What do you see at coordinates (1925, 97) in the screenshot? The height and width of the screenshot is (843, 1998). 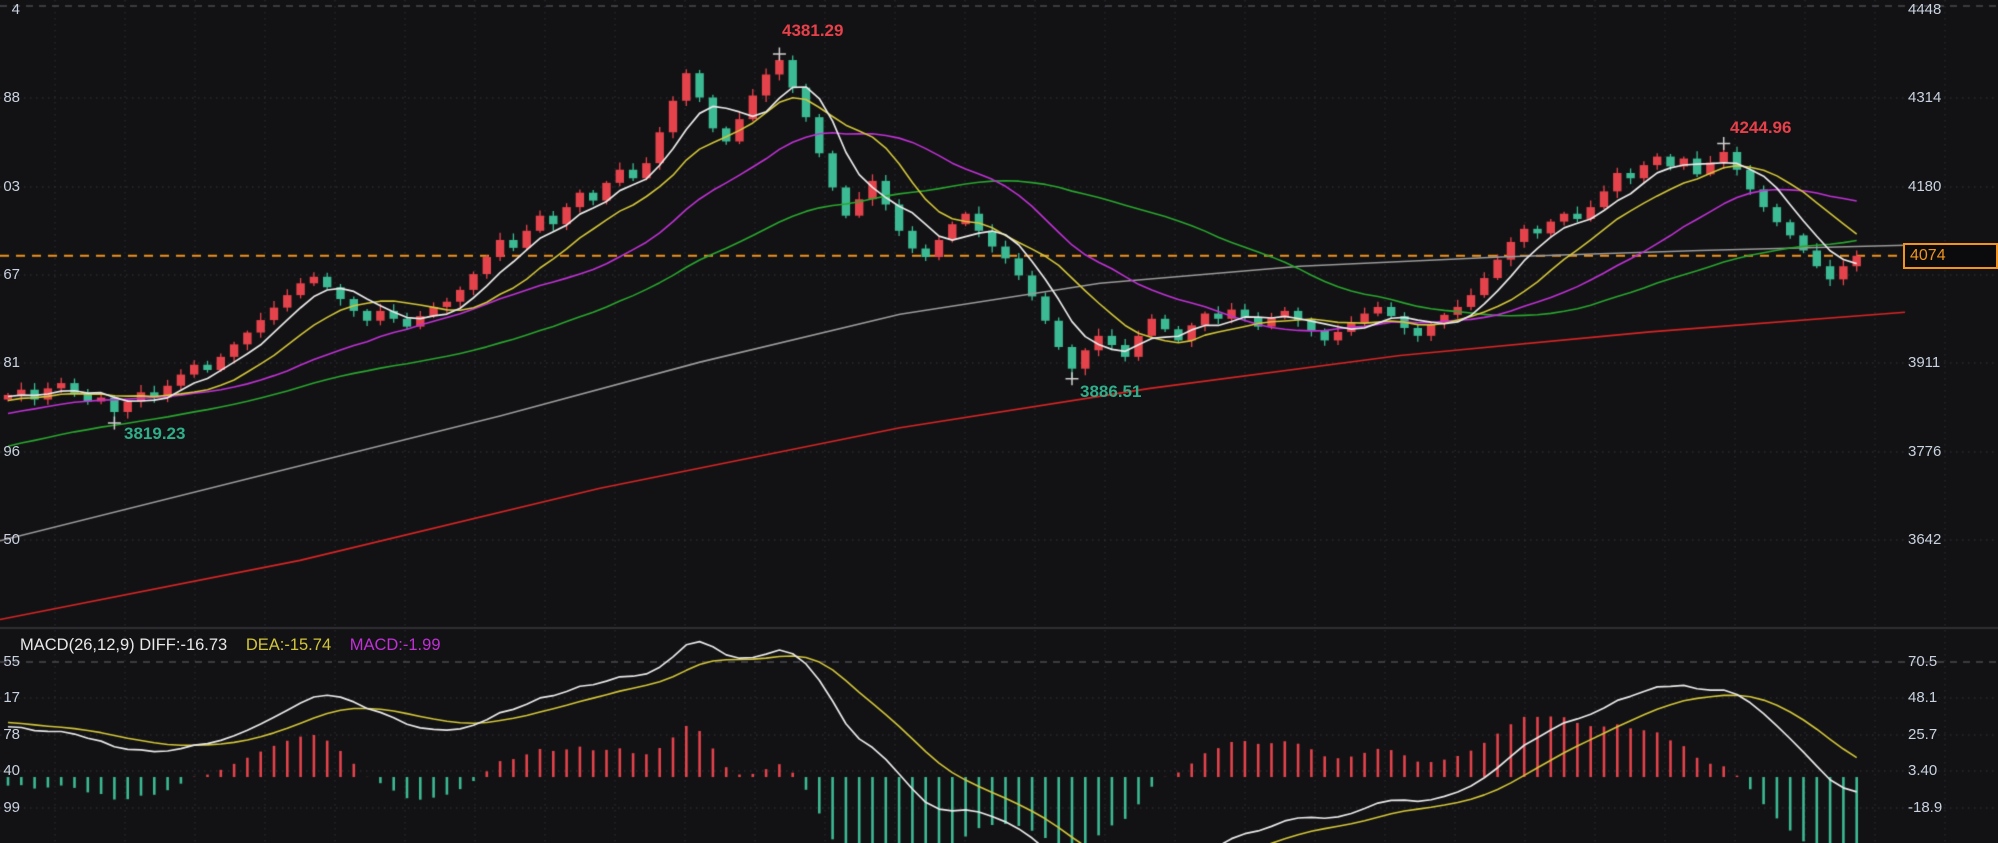 I see `price-axis-label-right: 4314` at bounding box center [1925, 97].